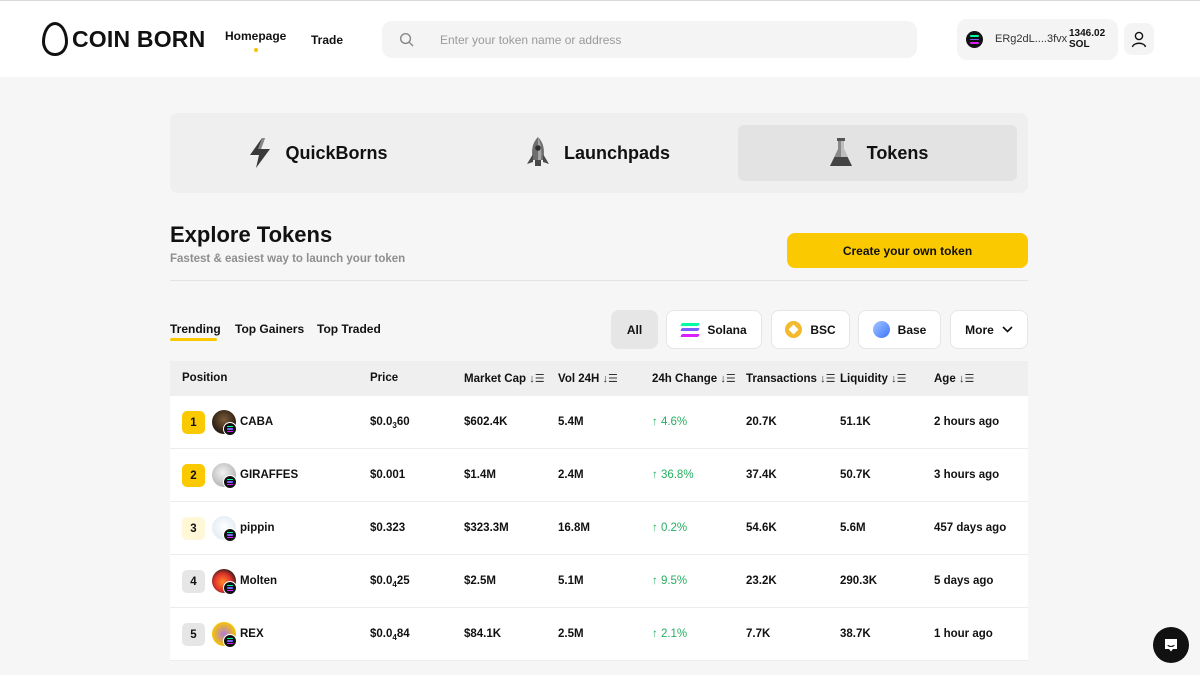 The height and width of the screenshot is (675, 1200). Describe the element at coordinates (193, 339) in the screenshot. I see `active-tab-underline` at that location.